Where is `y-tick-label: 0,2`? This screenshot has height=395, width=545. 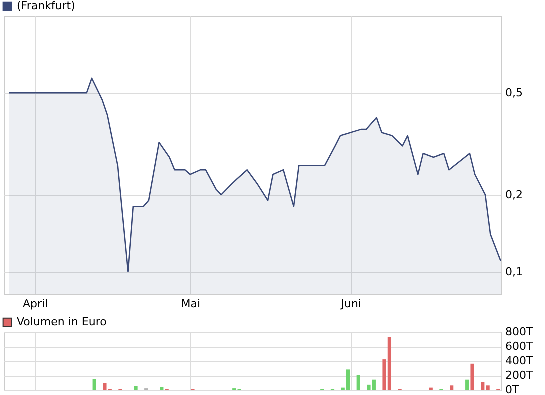
y-tick-label: 0,2 is located at coordinates (514, 195).